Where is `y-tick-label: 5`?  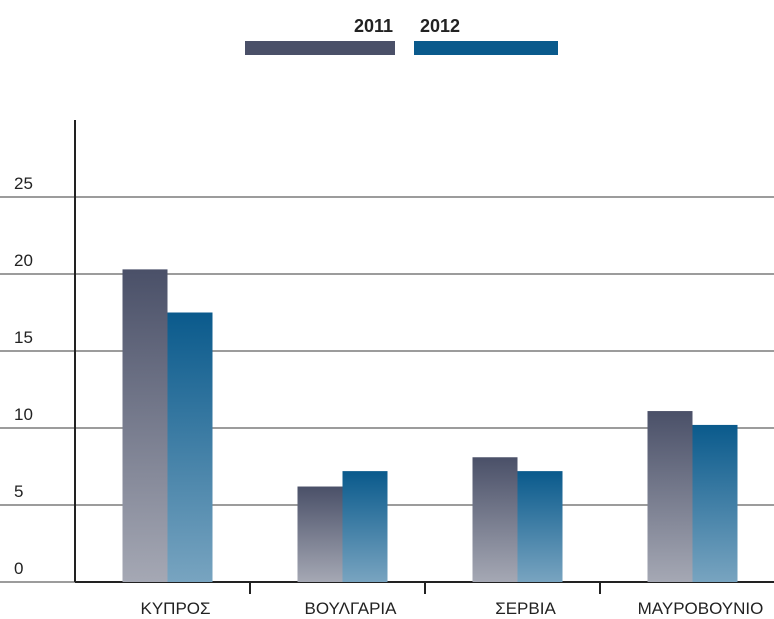
y-tick-label: 5 is located at coordinates (18, 491).